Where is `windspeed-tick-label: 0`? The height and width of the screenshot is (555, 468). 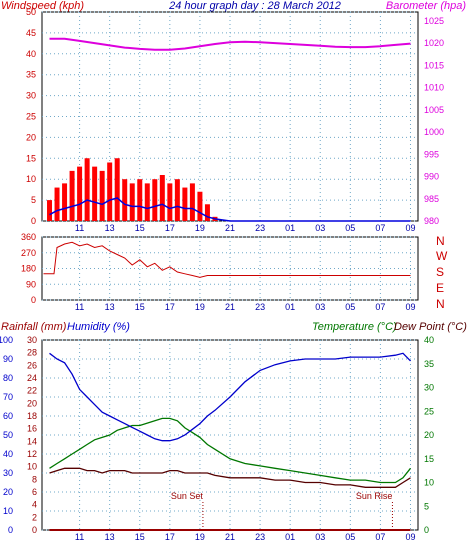 windspeed-tick-label: 0 is located at coordinates (33, 221).